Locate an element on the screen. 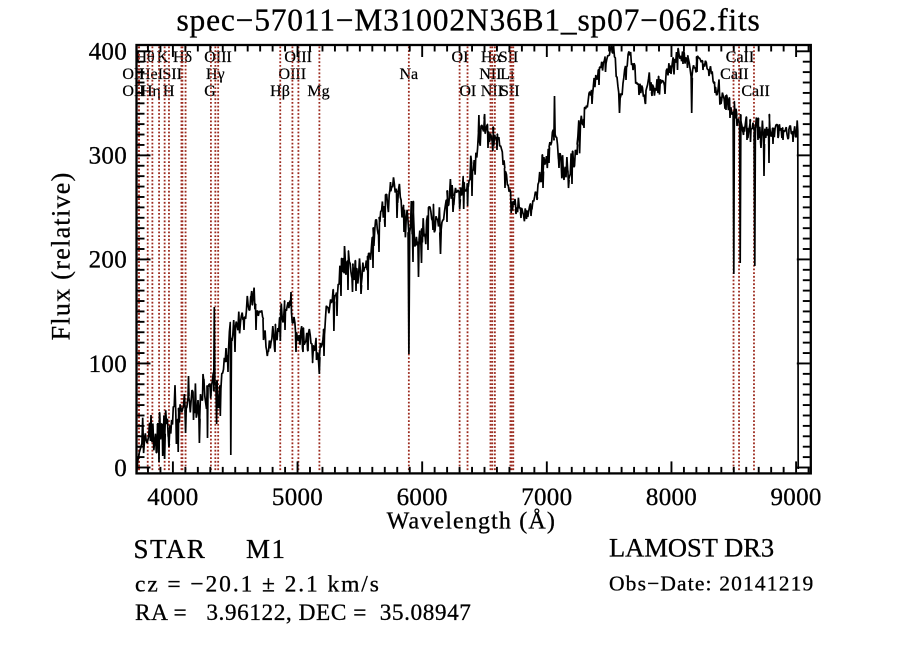 This screenshot has width=900, height=649. svg-text: 4000 is located at coordinates (172, 497).